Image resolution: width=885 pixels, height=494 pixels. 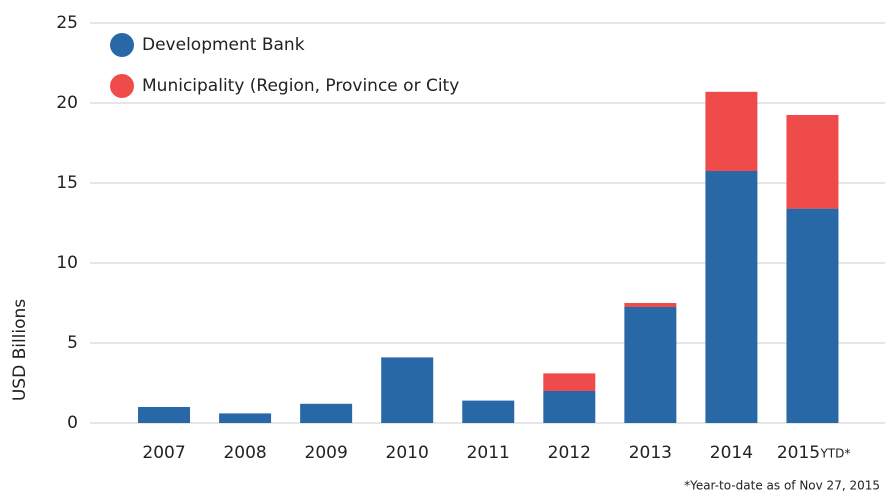 What do you see at coordinates (488, 453) in the screenshot?
I see `x-tick-label: 2011` at bounding box center [488, 453].